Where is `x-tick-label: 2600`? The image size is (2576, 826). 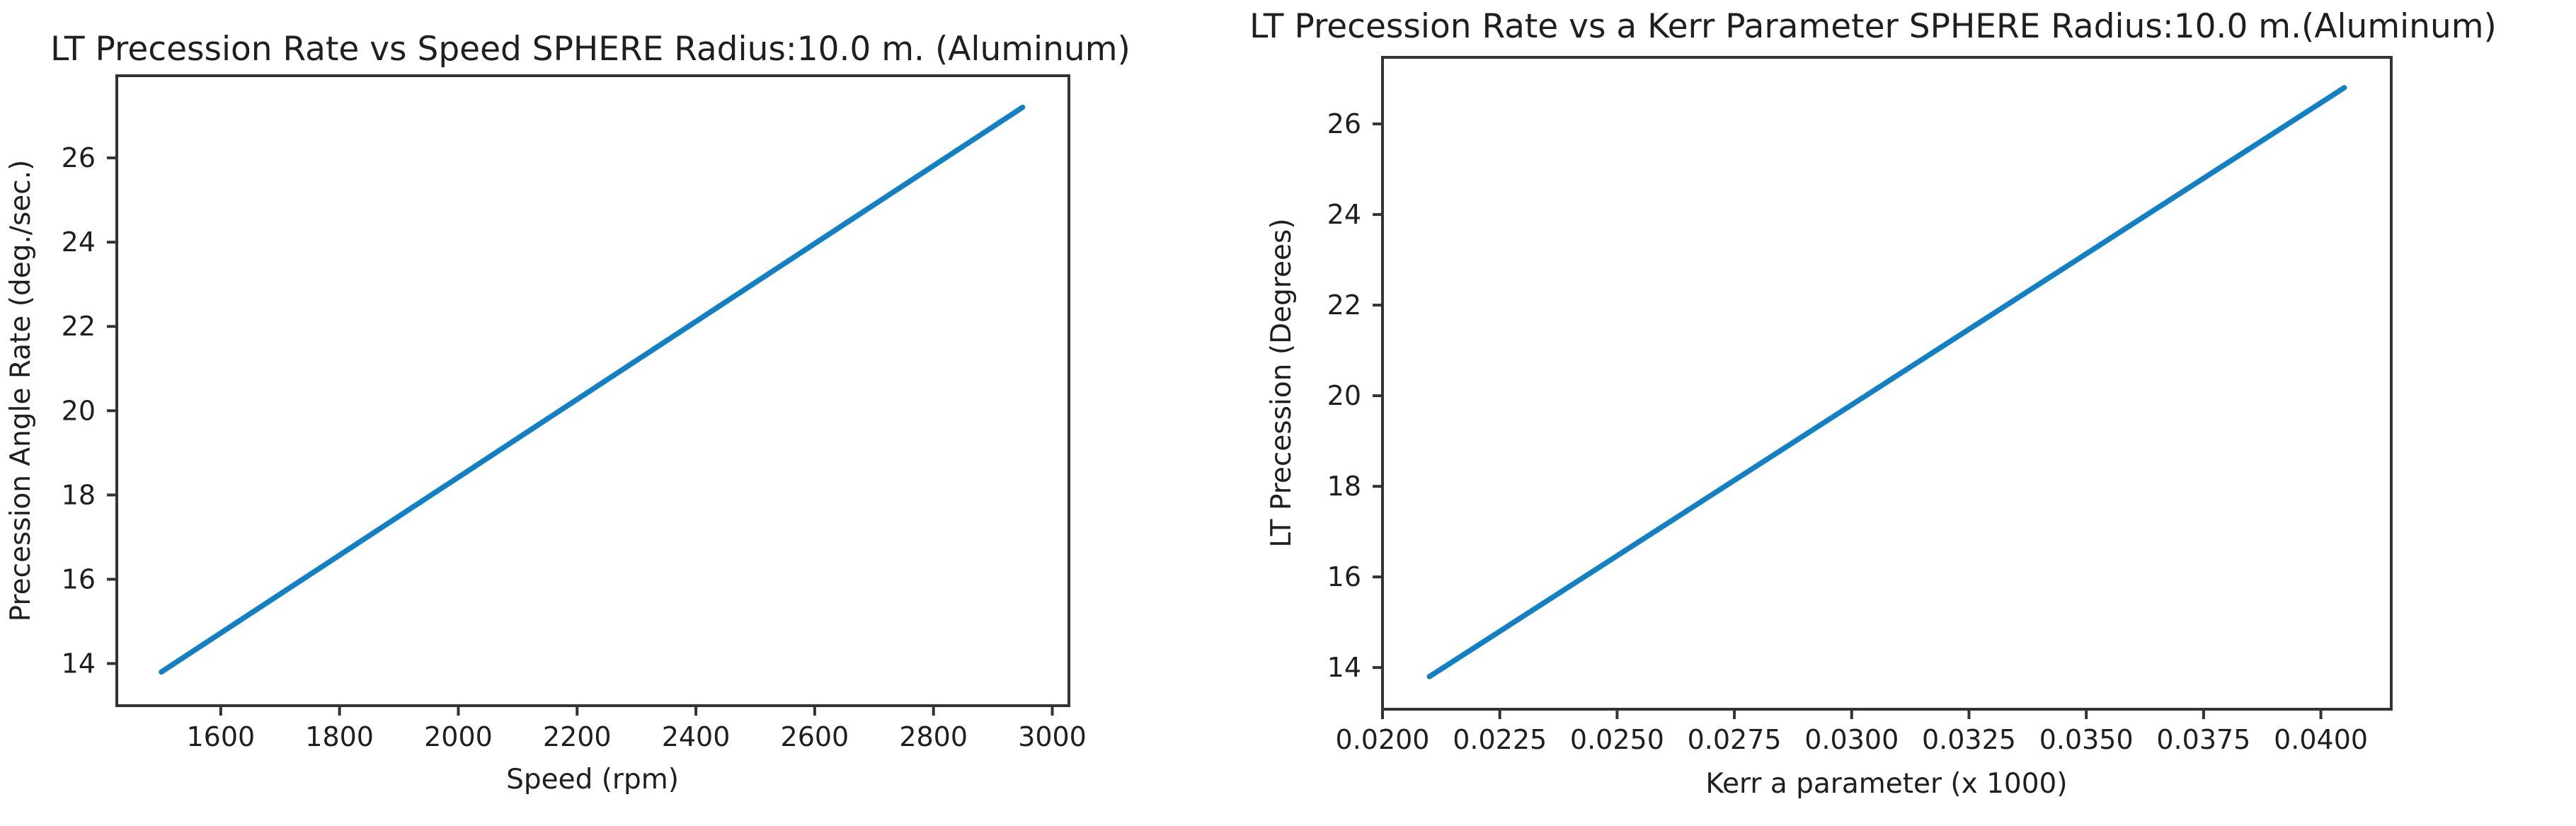 x-tick-label: 2600 is located at coordinates (815, 737).